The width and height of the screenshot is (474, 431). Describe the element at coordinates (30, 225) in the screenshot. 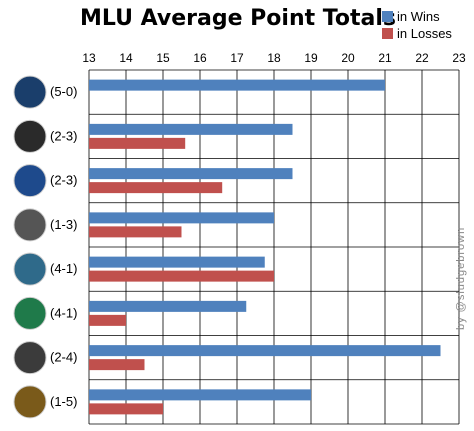

I see `dc-current-logo` at that location.